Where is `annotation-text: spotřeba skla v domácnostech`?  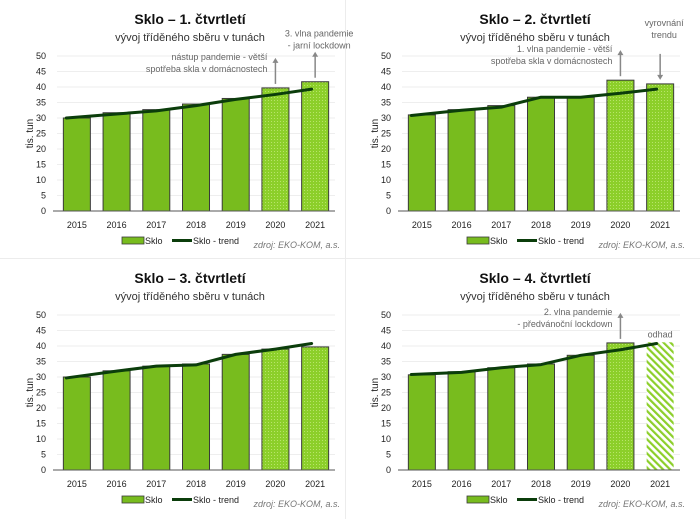
annotation-text: spotřeba skla v domácnostech is located at coordinates (207, 69).